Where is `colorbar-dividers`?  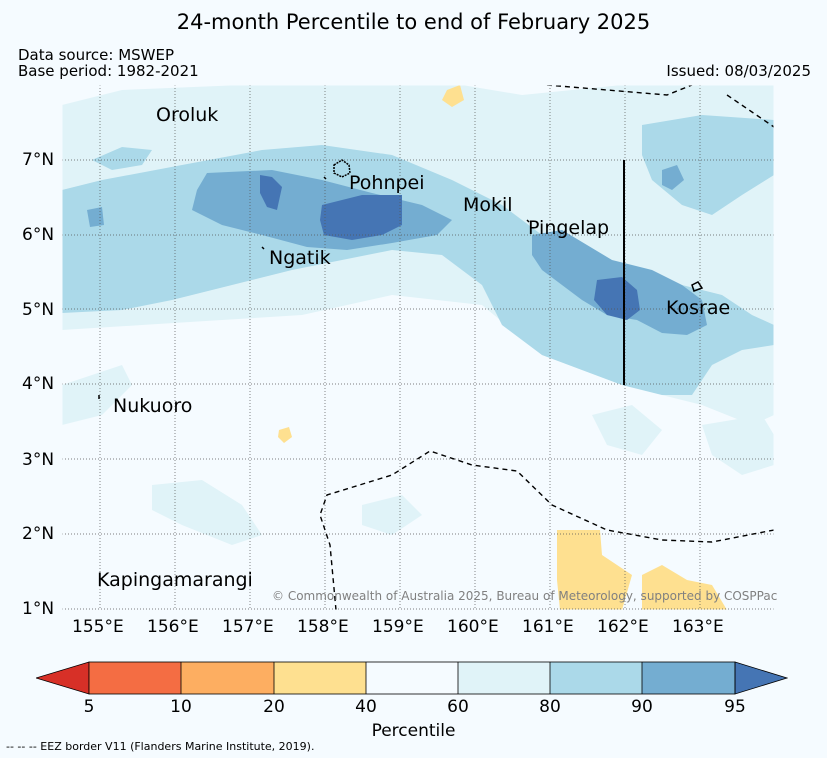
colorbar-dividers is located at coordinates (411, 678).